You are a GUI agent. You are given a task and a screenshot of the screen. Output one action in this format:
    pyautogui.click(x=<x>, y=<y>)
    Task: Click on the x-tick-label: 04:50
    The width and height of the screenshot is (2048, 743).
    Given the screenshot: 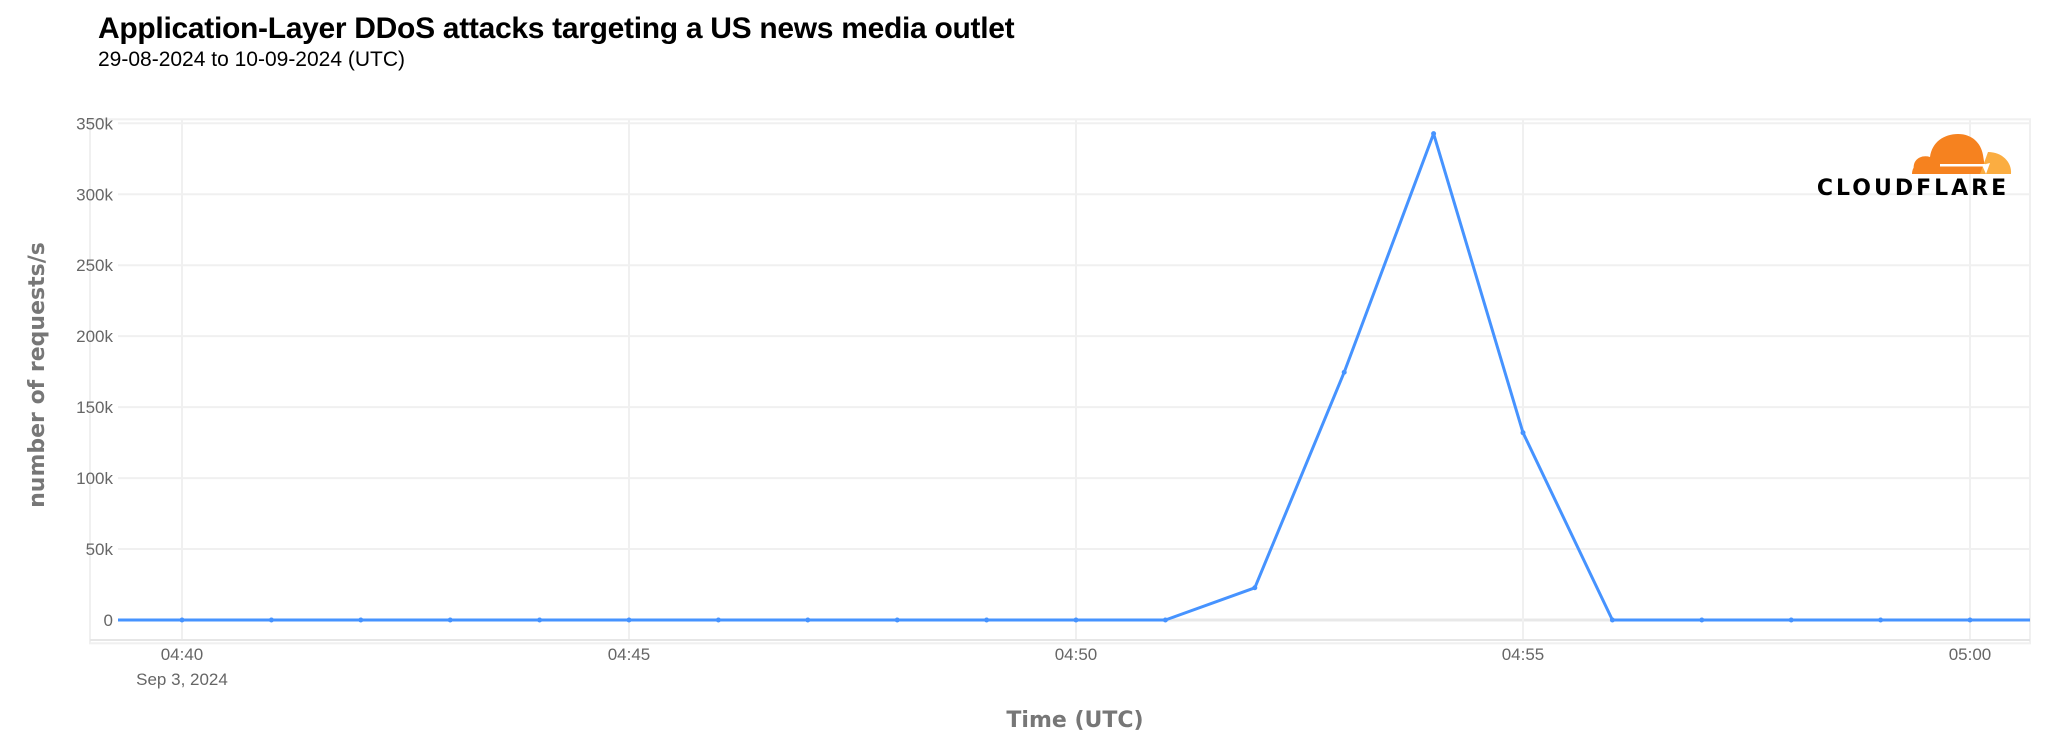 What is the action you would take?
    pyautogui.click(x=1076, y=654)
    